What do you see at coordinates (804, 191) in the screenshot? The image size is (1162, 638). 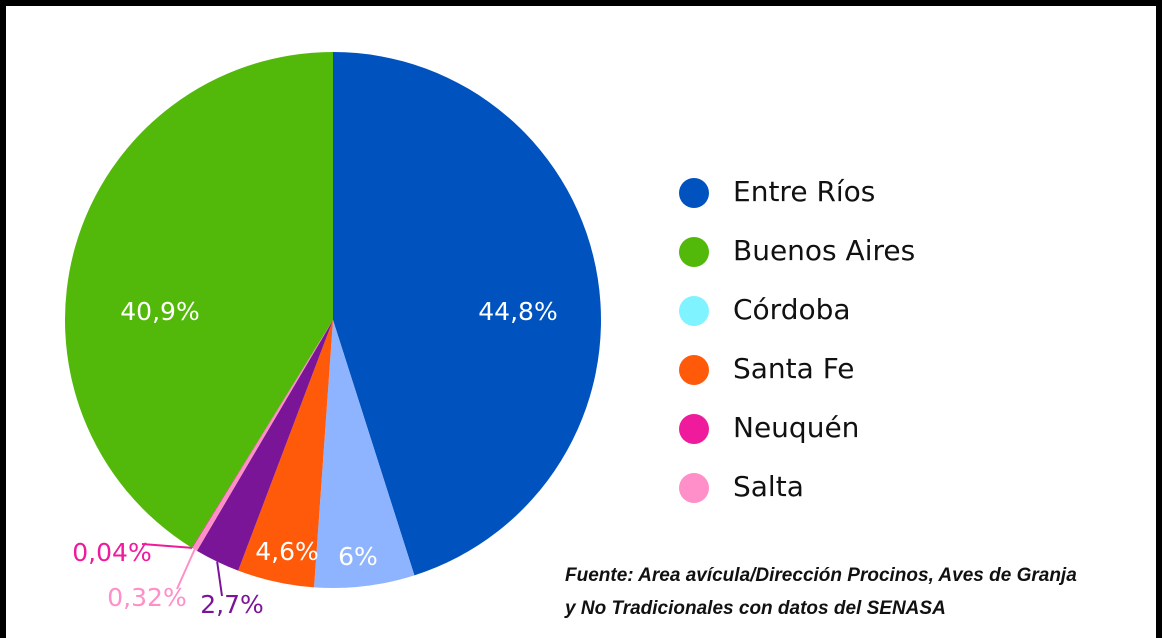 I see `legend-label: Entre Ríos` at bounding box center [804, 191].